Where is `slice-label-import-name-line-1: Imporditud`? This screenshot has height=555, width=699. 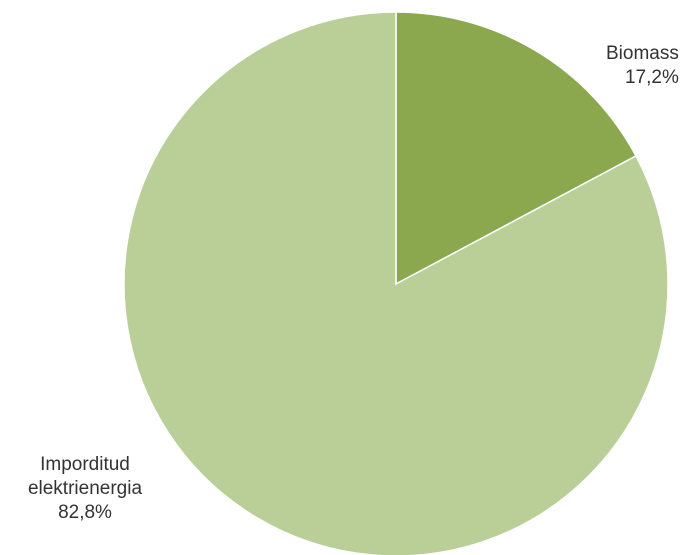
slice-label-import-name-line-1: Imporditud is located at coordinates (85, 464).